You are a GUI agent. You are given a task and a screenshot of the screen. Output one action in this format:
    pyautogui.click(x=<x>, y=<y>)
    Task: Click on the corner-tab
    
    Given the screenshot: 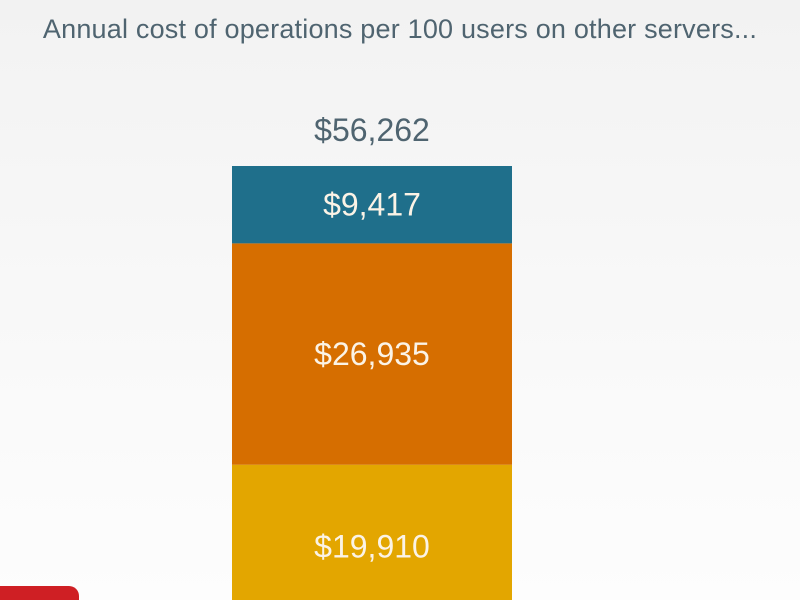 What is the action you would take?
    pyautogui.click(x=39, y=593)
    